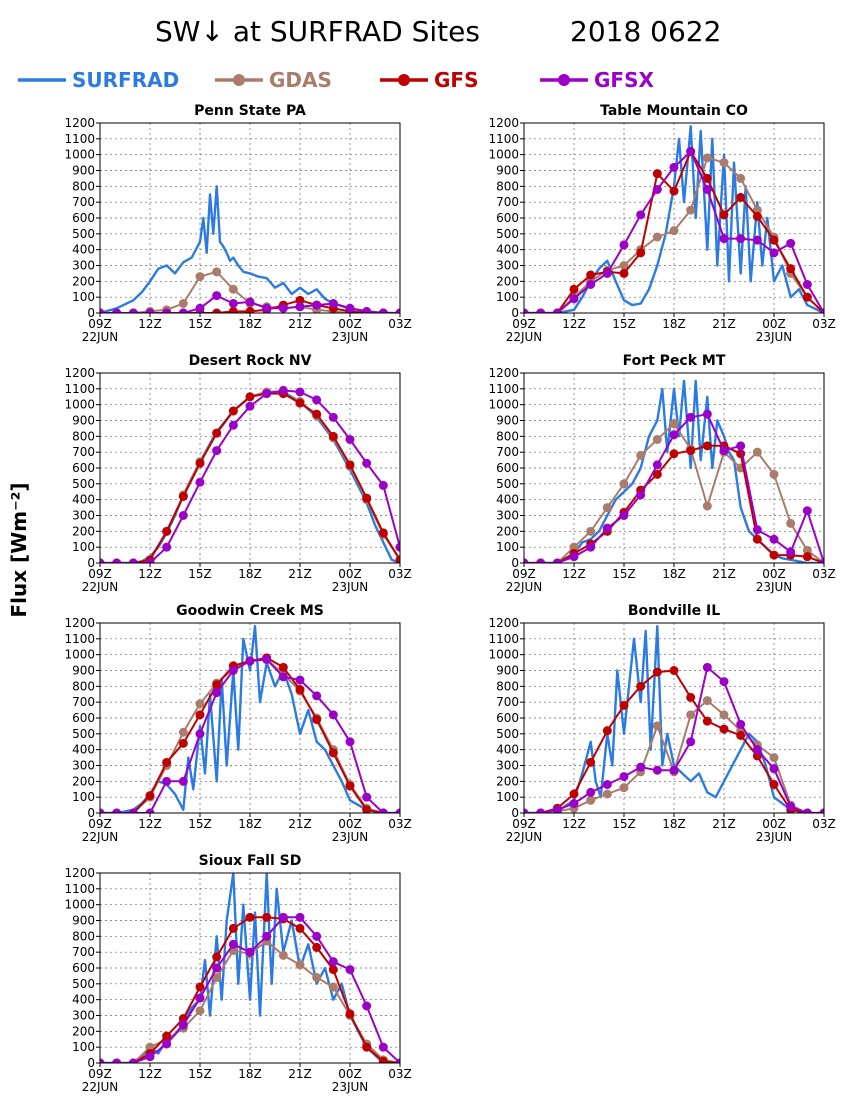  Describe the element at coordinates (125, 80) in the screenshot. I see `legend-label: SURFRAD` at that location.